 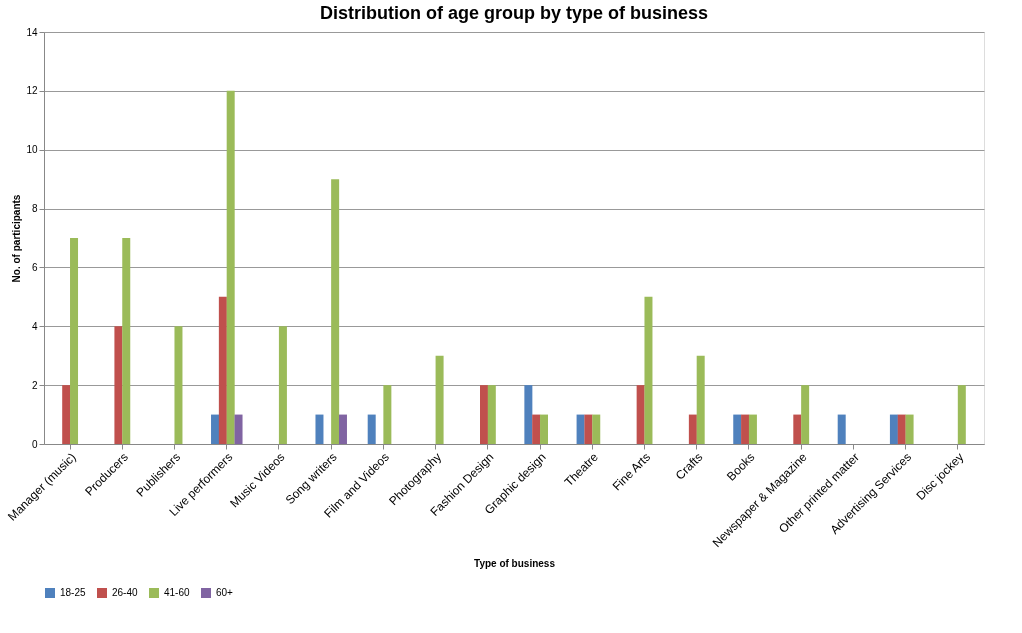 I want to click on legend-label: 60+, so click(x=225, y=592).